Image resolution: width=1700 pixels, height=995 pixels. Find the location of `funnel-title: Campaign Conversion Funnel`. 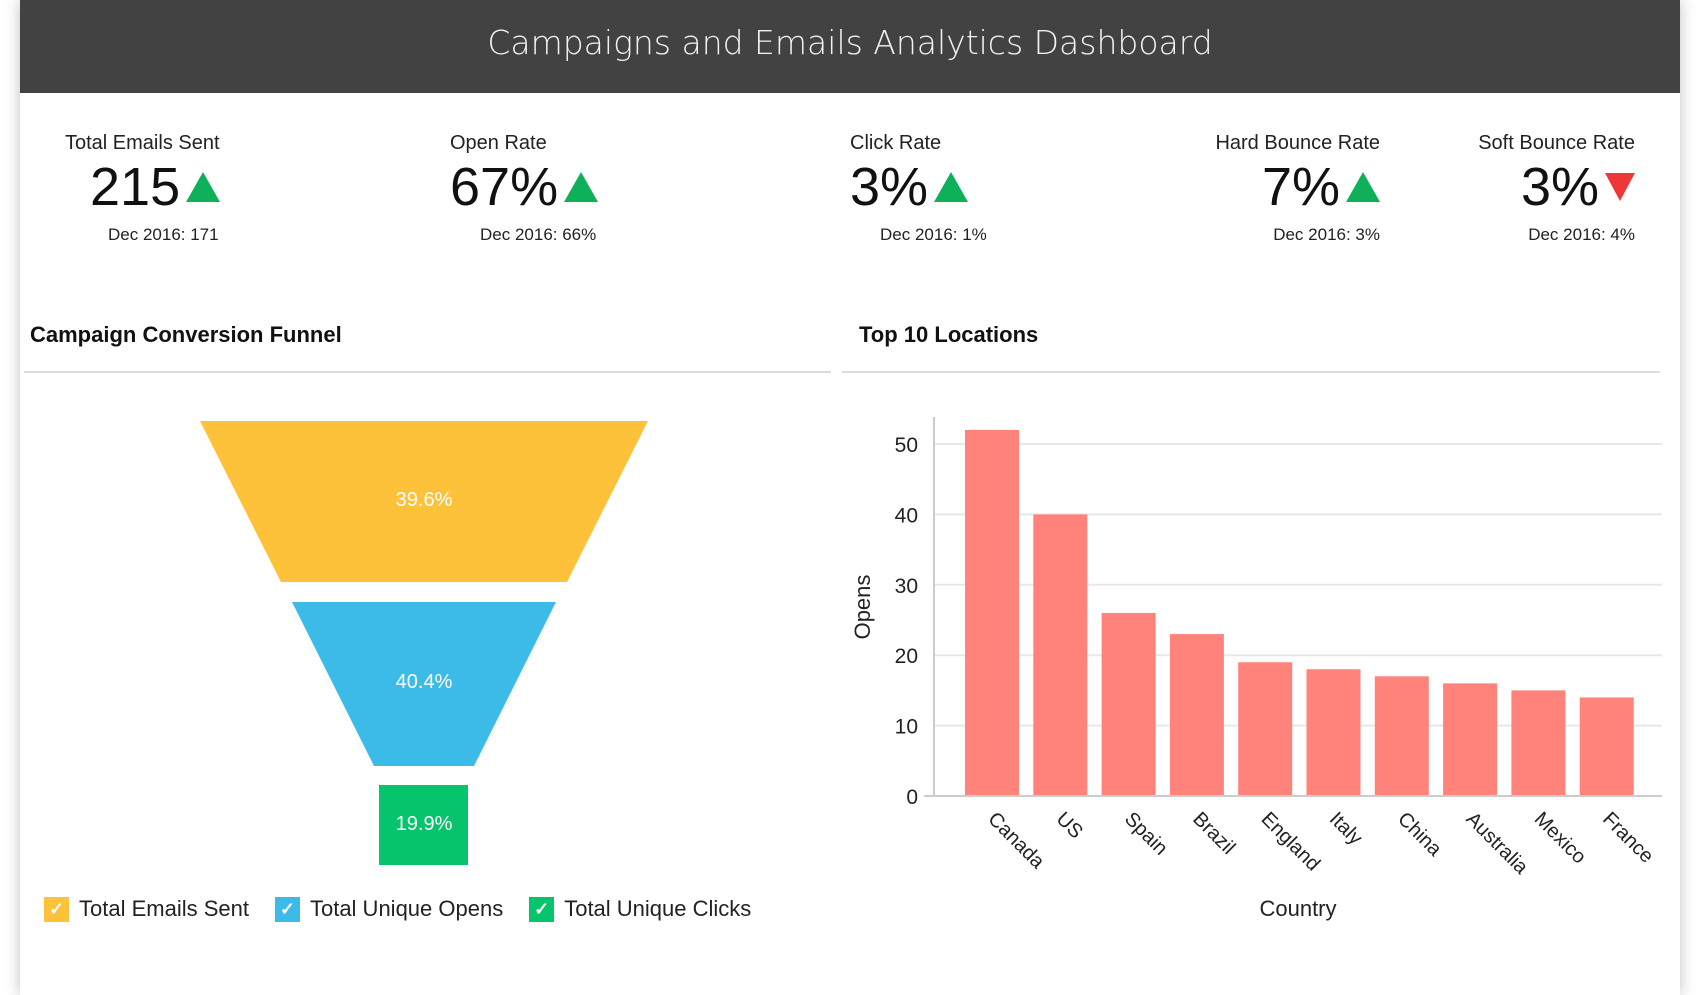

funnel-title: Campaign Conversion Funnel is located at coordinates (186, 334).